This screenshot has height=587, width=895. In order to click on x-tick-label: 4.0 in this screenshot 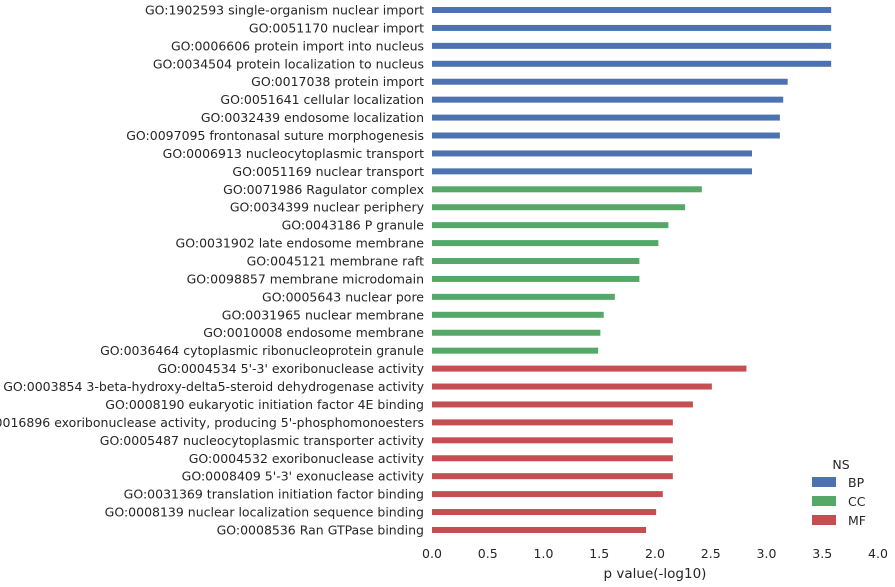, I will do `click(878, 553)`.